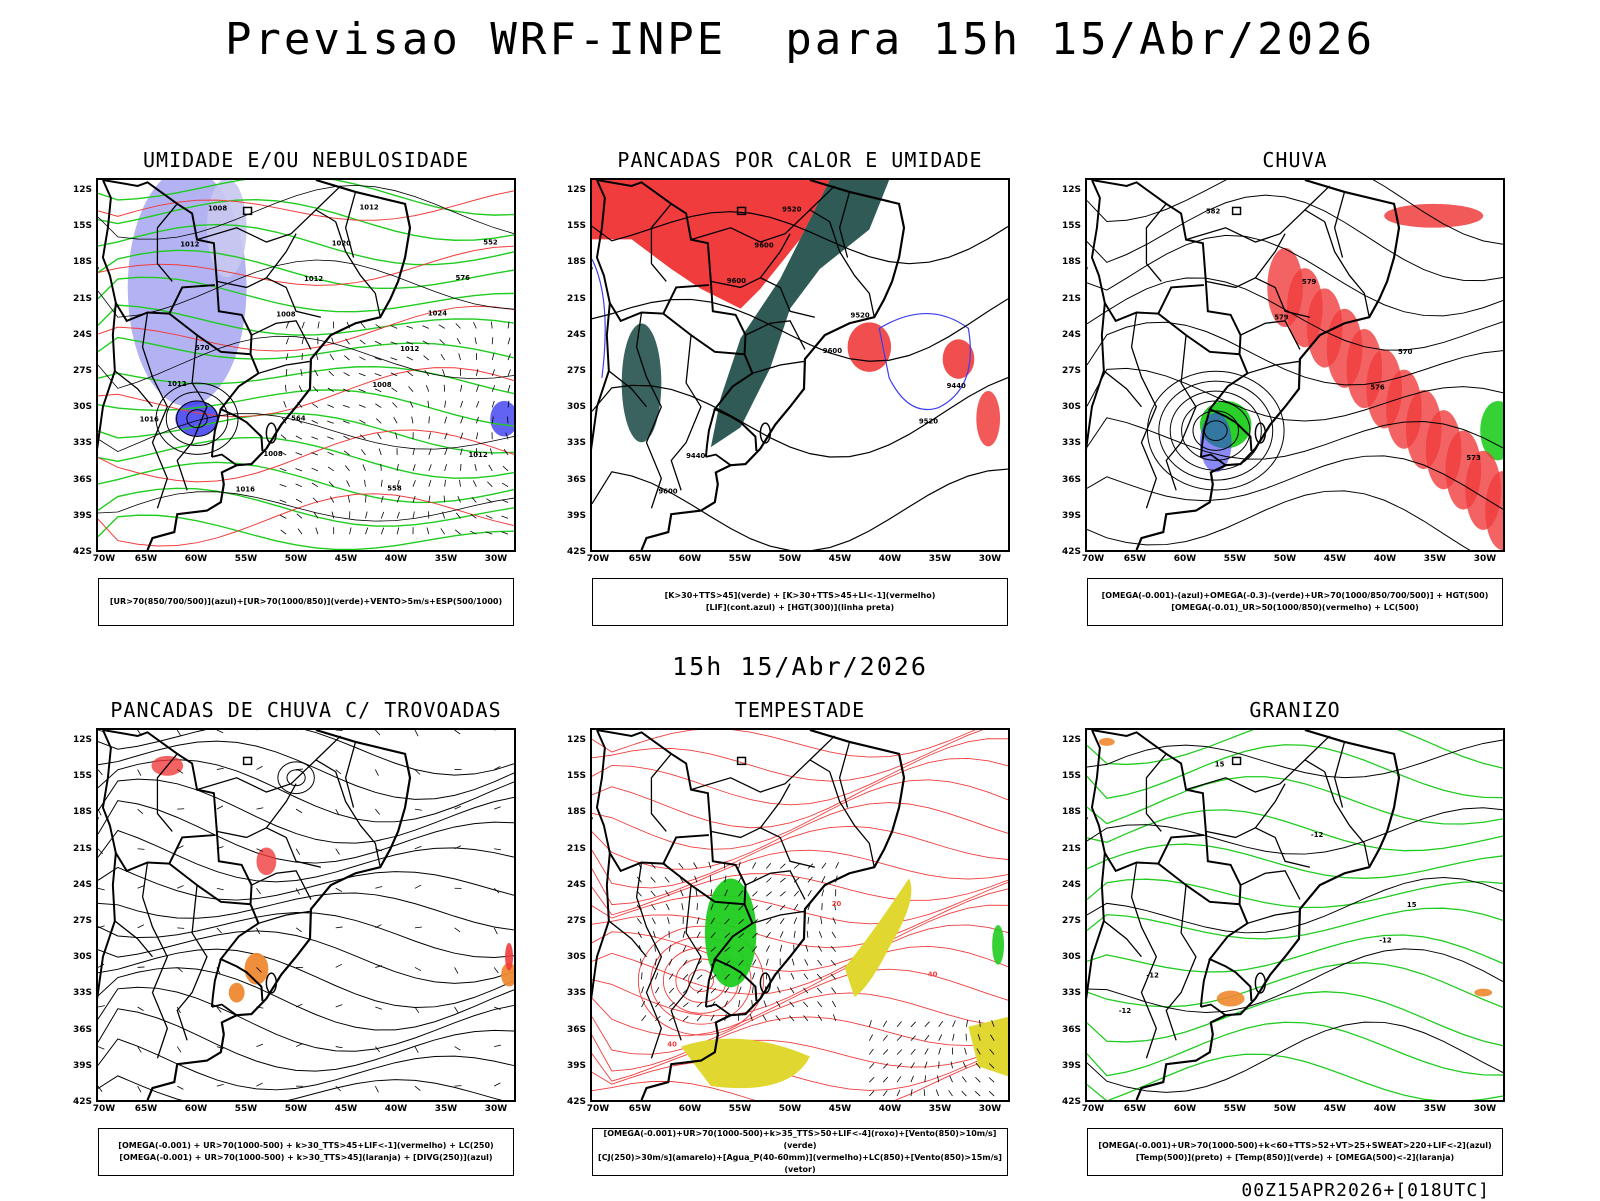 Image resolution: width=1600 pixels, height=1201 pixels. Describe the element at coordinates (1071, 1066) in the screenshot. I see `latitude-label: 39S` at that location.